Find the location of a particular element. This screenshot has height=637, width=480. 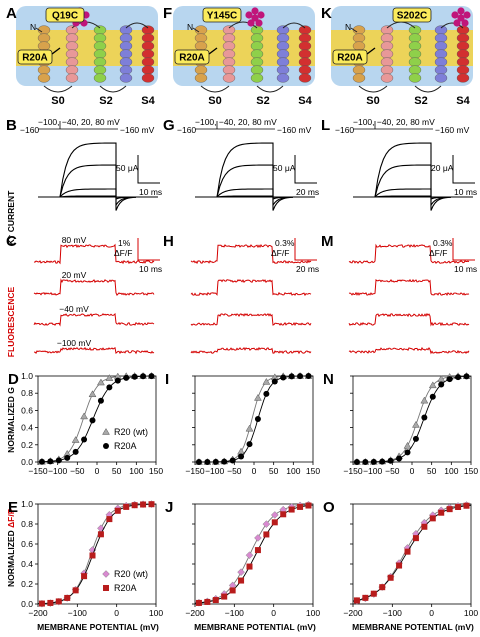

plot-N: N −150 −100 −50 0 50 100 150 is located at coordinates (400, 423).